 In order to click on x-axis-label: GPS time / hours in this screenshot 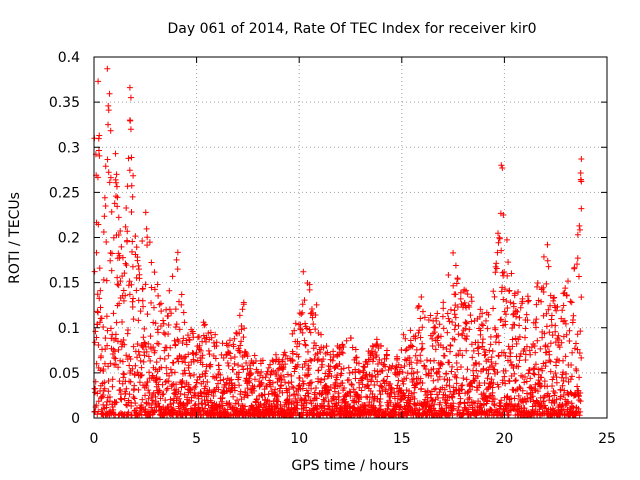, I will do `click(349, 466)`.